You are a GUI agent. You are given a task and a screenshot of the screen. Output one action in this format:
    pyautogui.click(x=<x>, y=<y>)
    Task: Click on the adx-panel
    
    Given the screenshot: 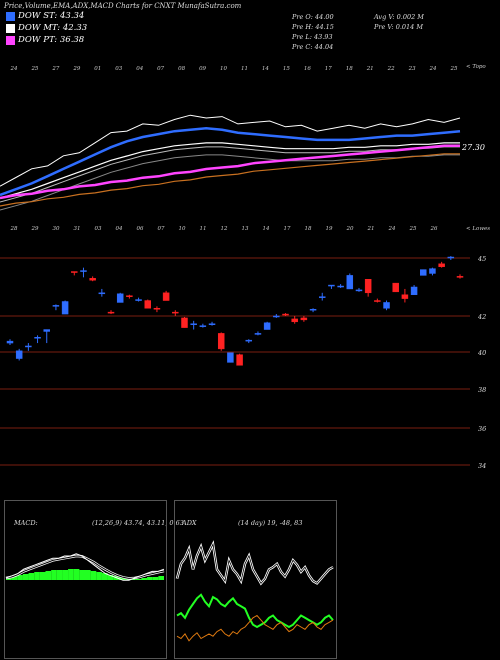 What is the action you would take?
    pyautogui.click(x=255, y=579)
    